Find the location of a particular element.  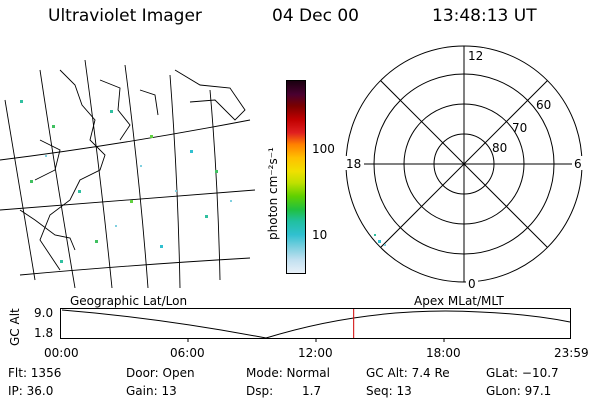

timeline-x-tick-1200: 12:00 is located at coordinates (315, 353).